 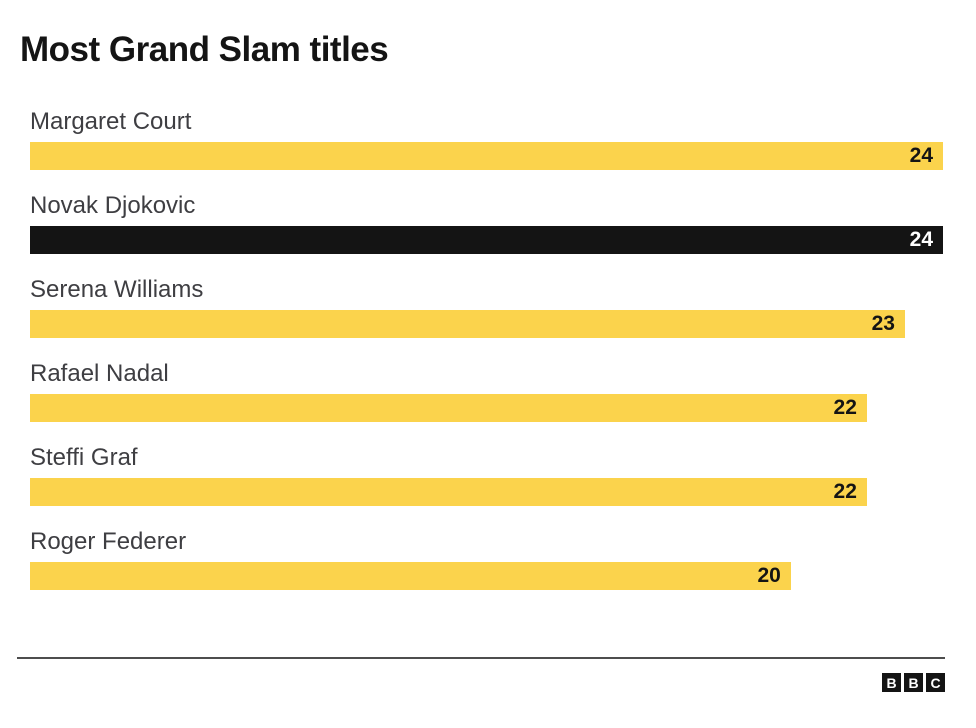 What do you see at coordinates (883, 323) in the screenshot?
I see `bar-value-label: 23` at bounding box center [883, 323].